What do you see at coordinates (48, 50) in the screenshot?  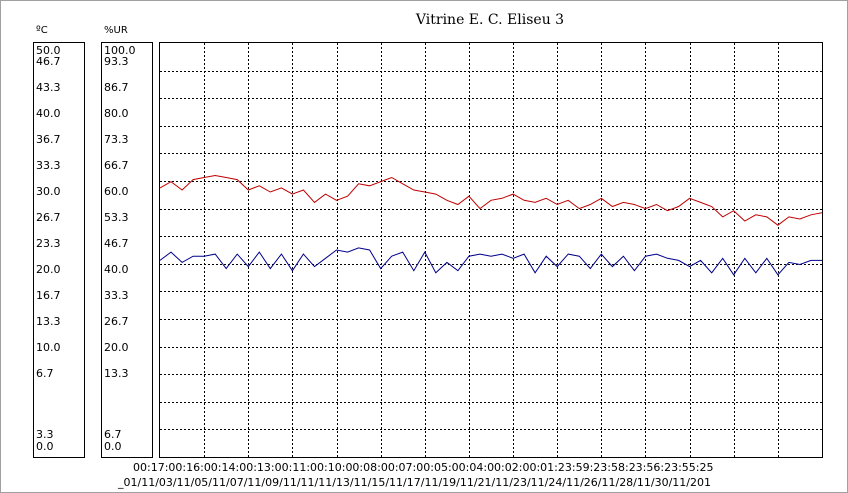 I see `temperature-tick-label: 50.0` at bounding box center [48, 50].